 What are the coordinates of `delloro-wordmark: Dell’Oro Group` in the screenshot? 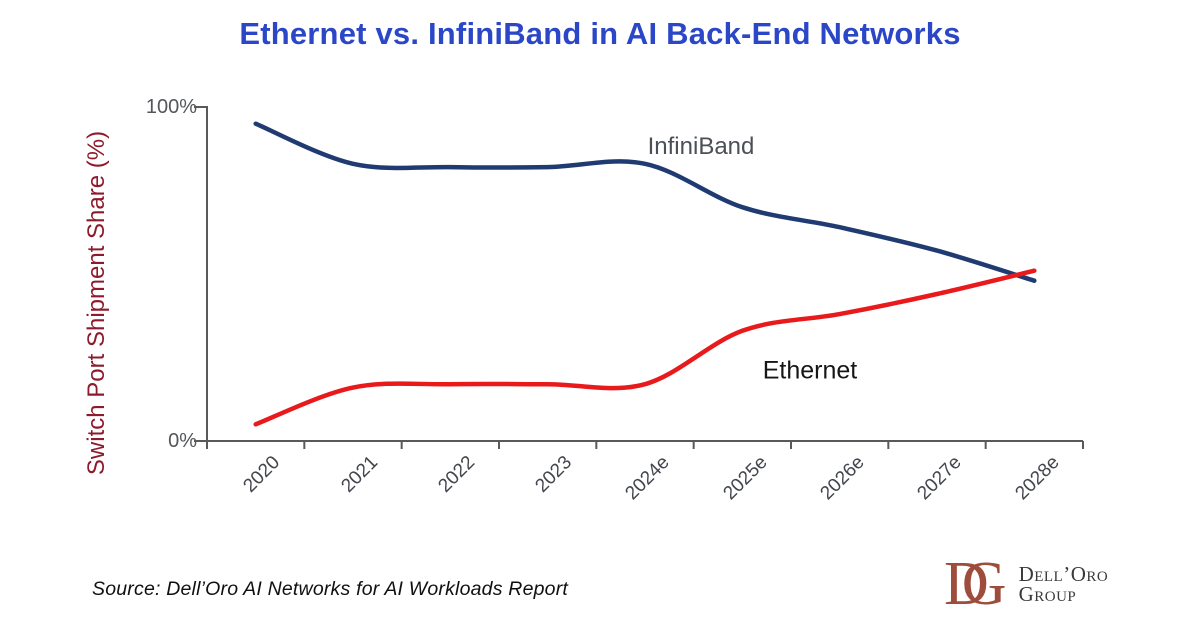 It's located at (1063, 584).